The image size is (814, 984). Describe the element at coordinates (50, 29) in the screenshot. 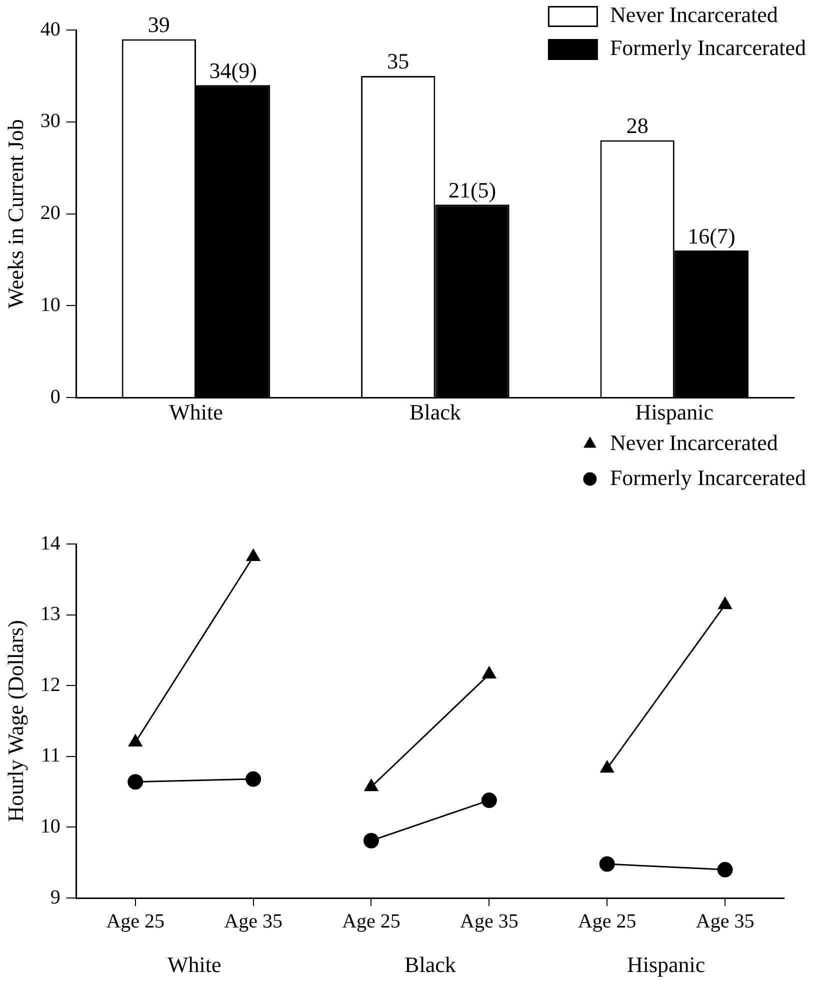

I see `y-tick-label: 40` at that location.